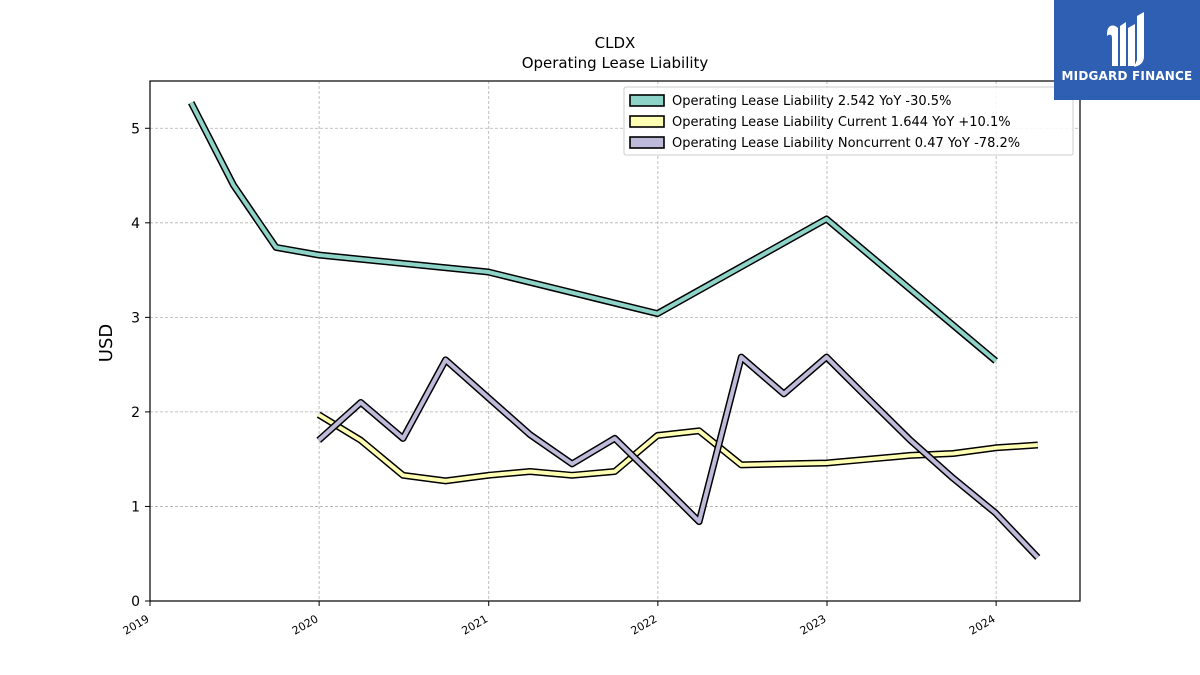  What do you see at coordinates (615, 43) in the screenshot?
I see `chart-title: CLDX` at bounding box center [615, 43].